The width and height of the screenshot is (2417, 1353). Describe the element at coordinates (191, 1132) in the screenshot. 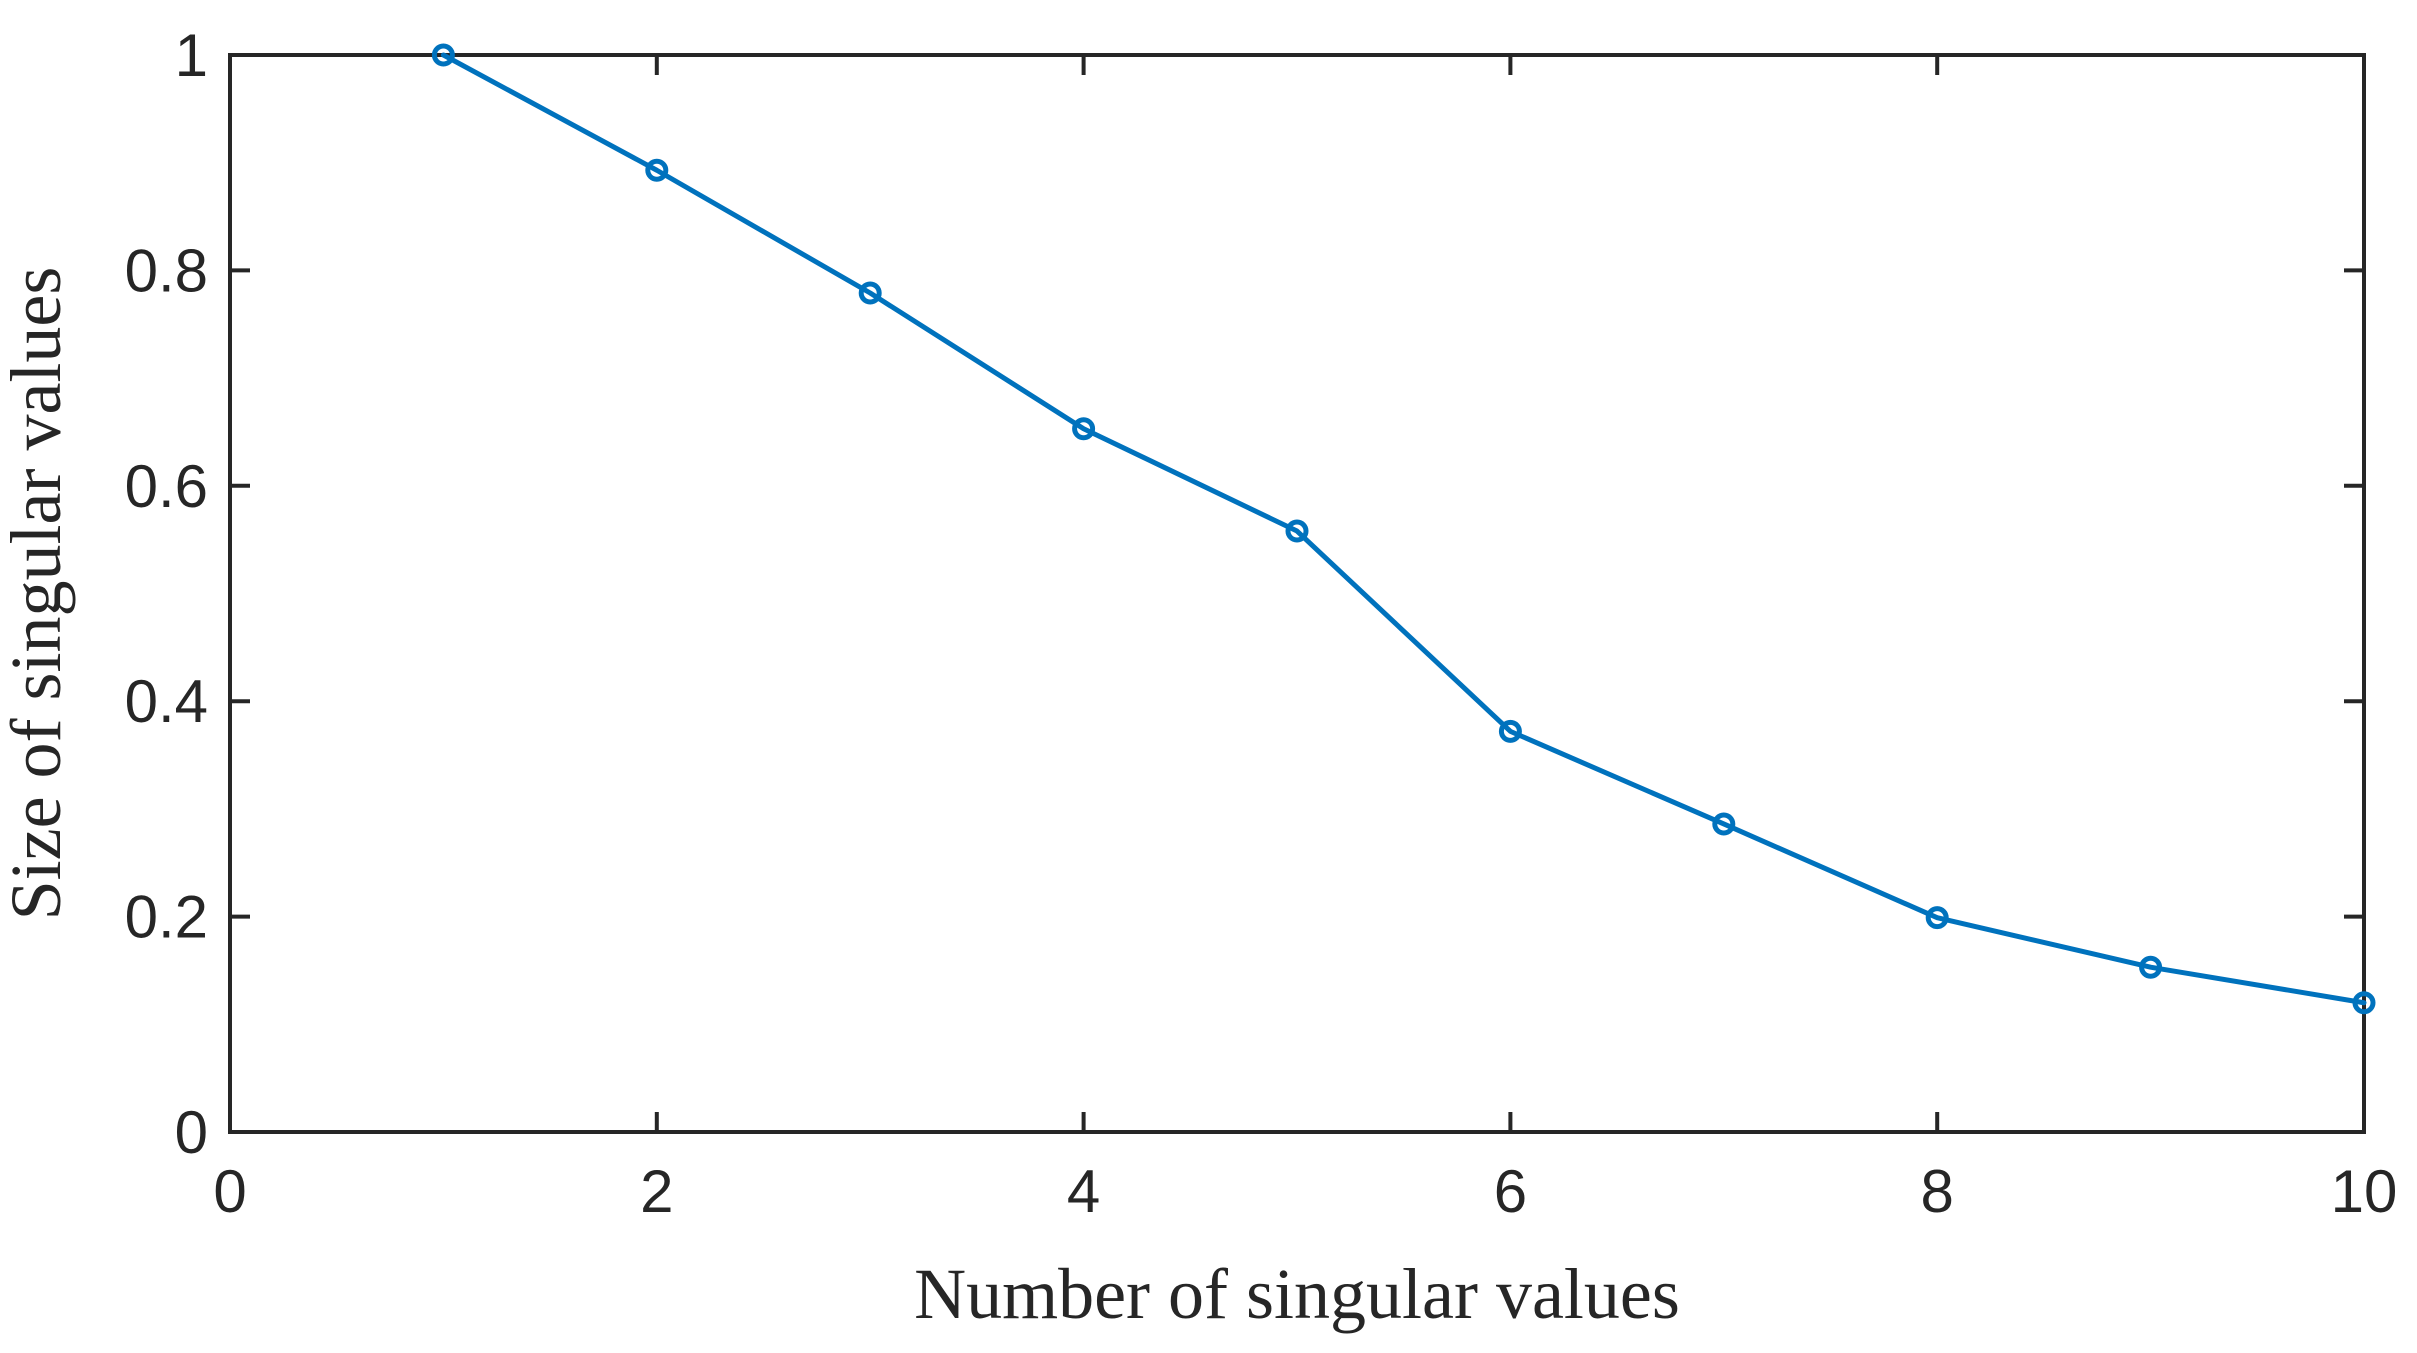

I see `y-tick-label: 0` at that location.